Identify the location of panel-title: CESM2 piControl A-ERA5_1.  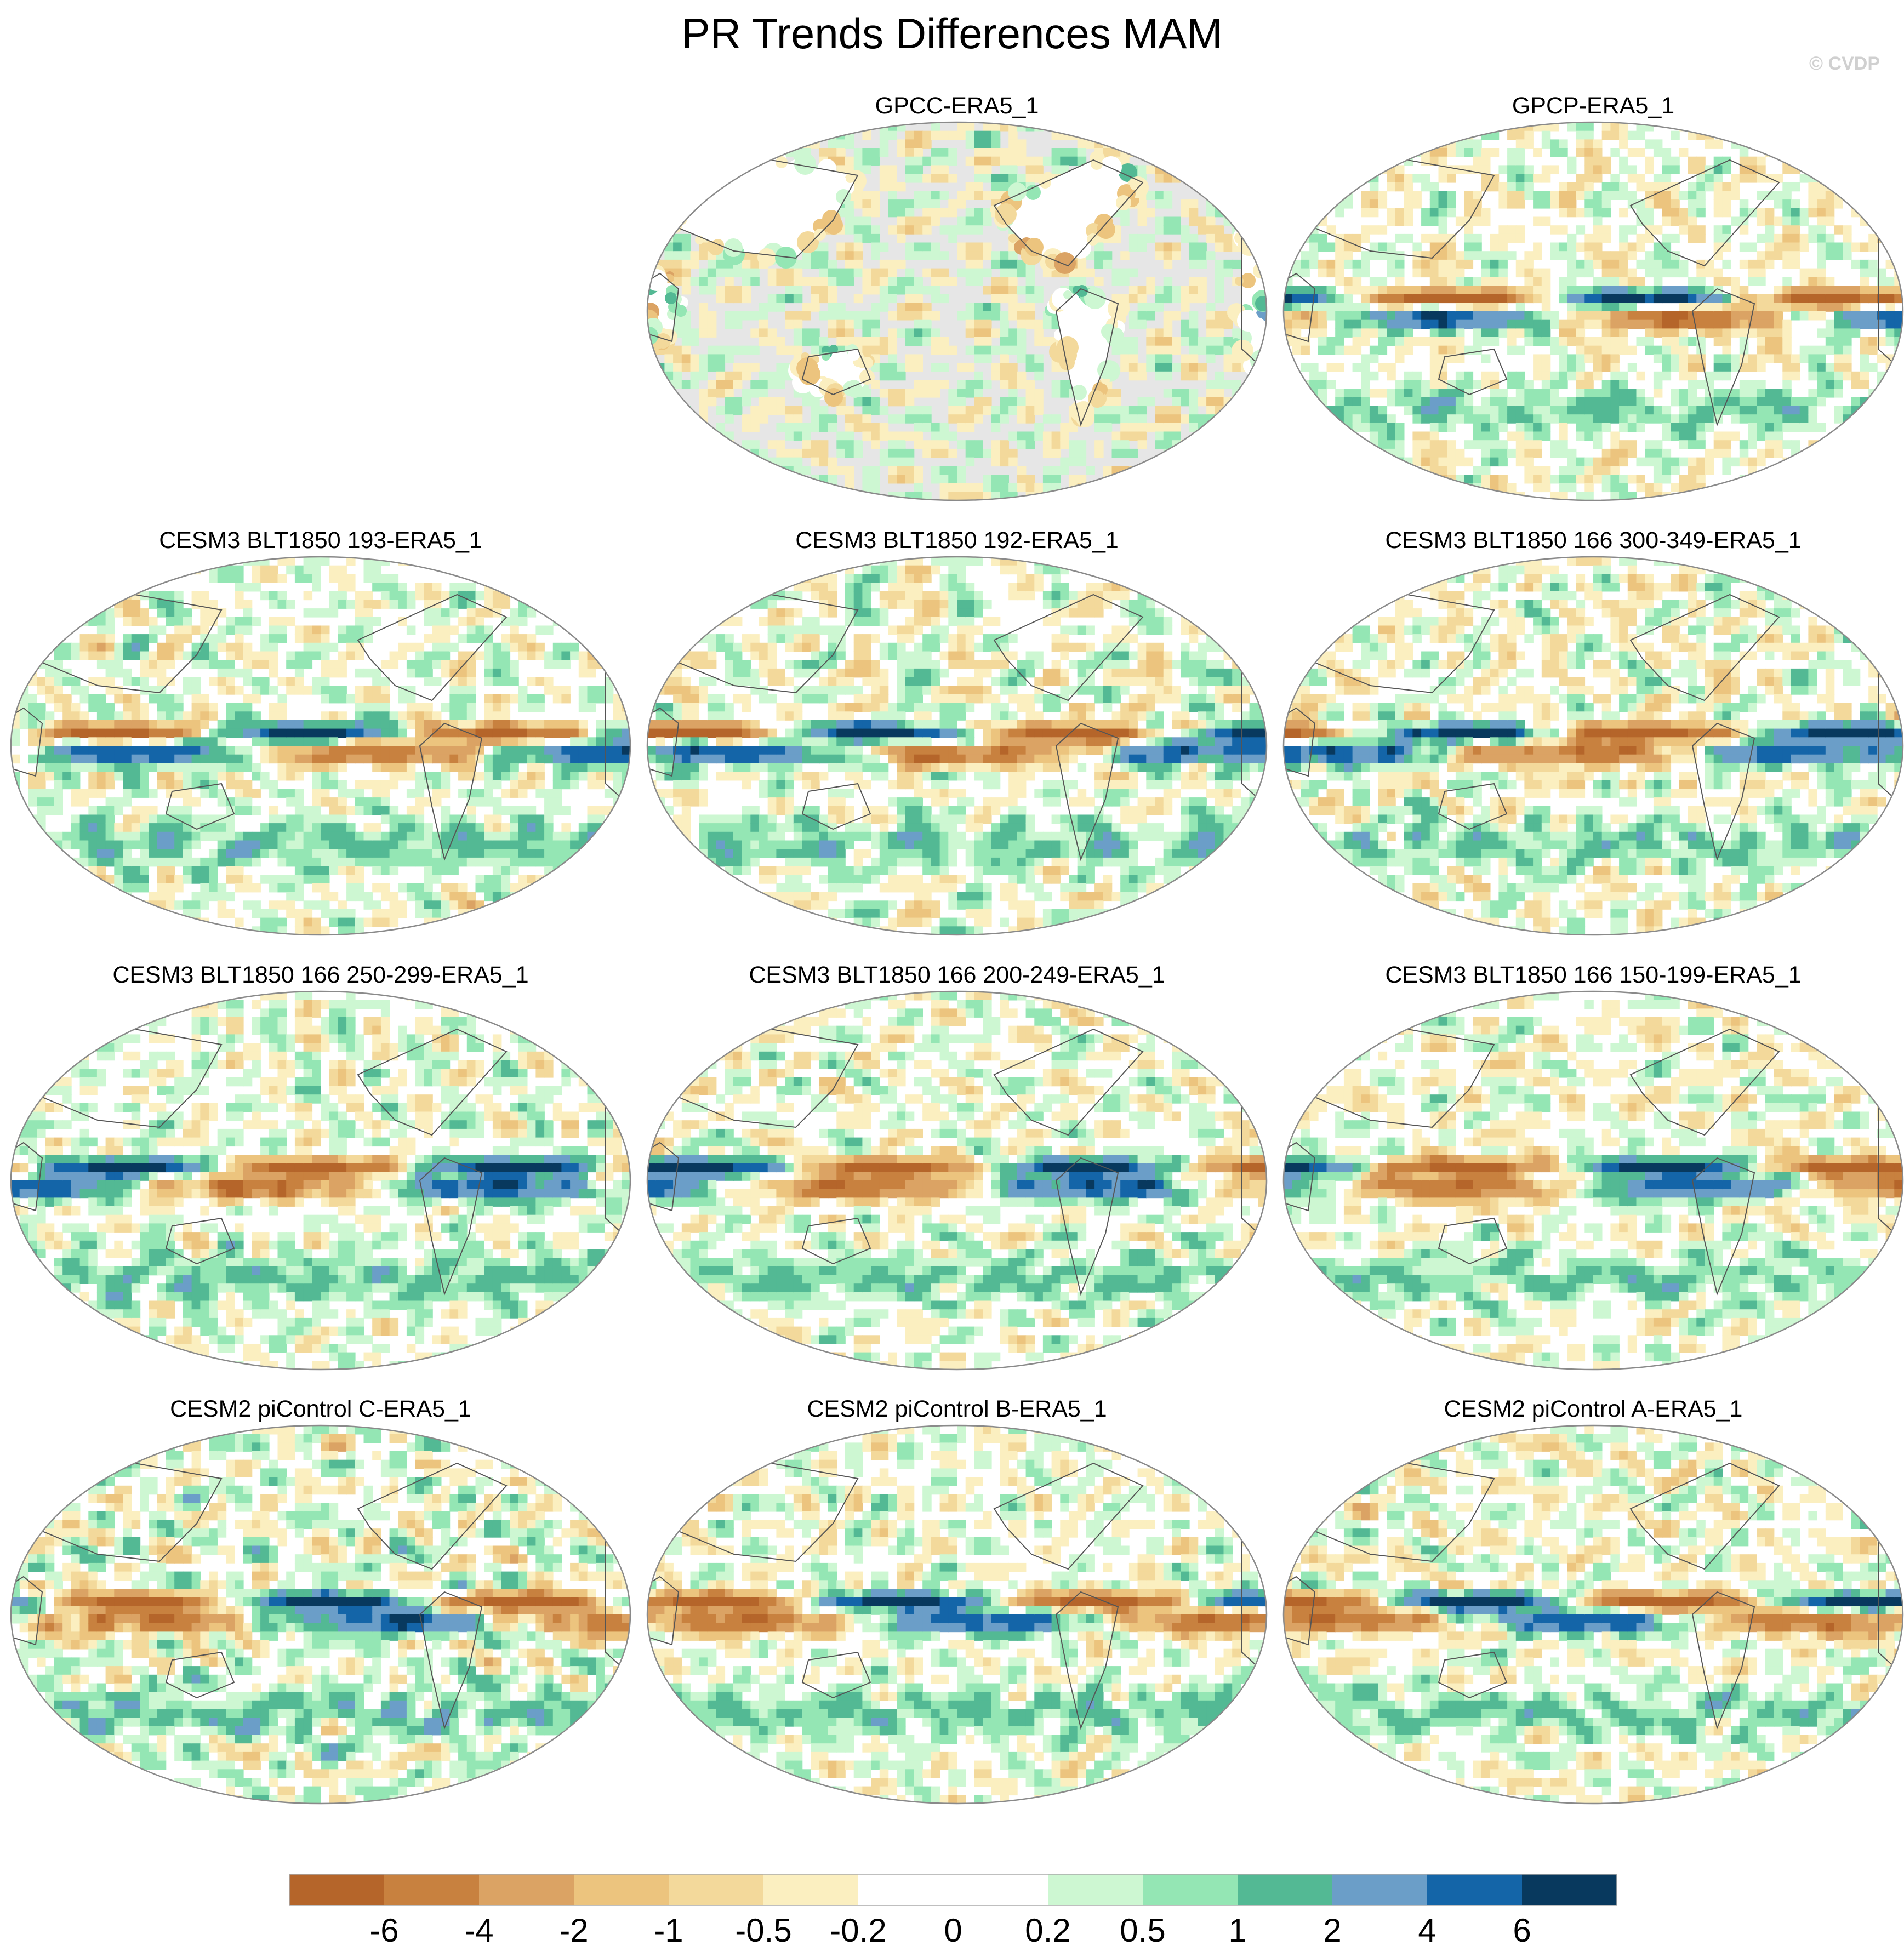
(1593, 1409).